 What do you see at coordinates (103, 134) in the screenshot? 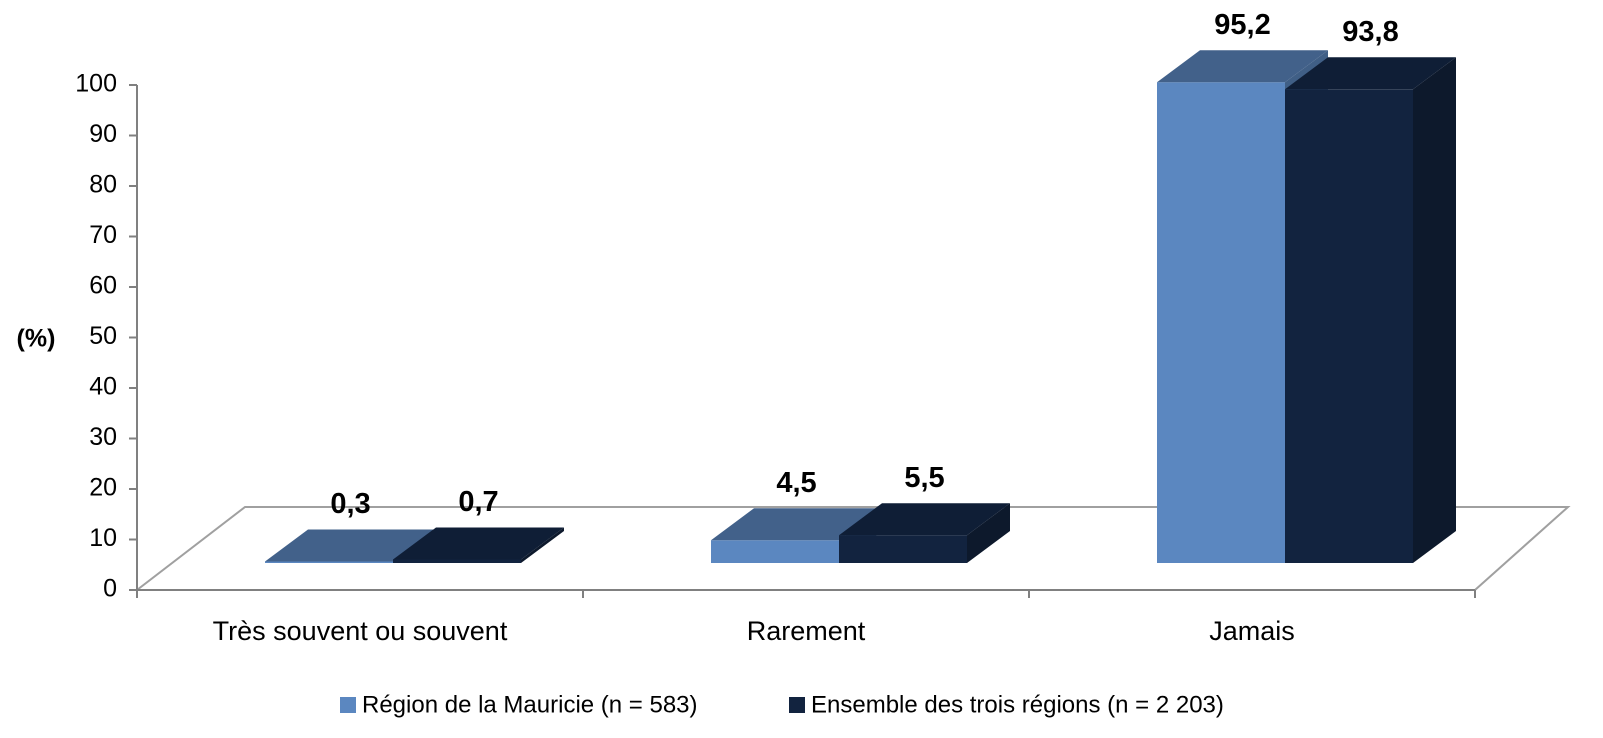
I see `y-tick-label: 90` at bounding box center [103, 134].